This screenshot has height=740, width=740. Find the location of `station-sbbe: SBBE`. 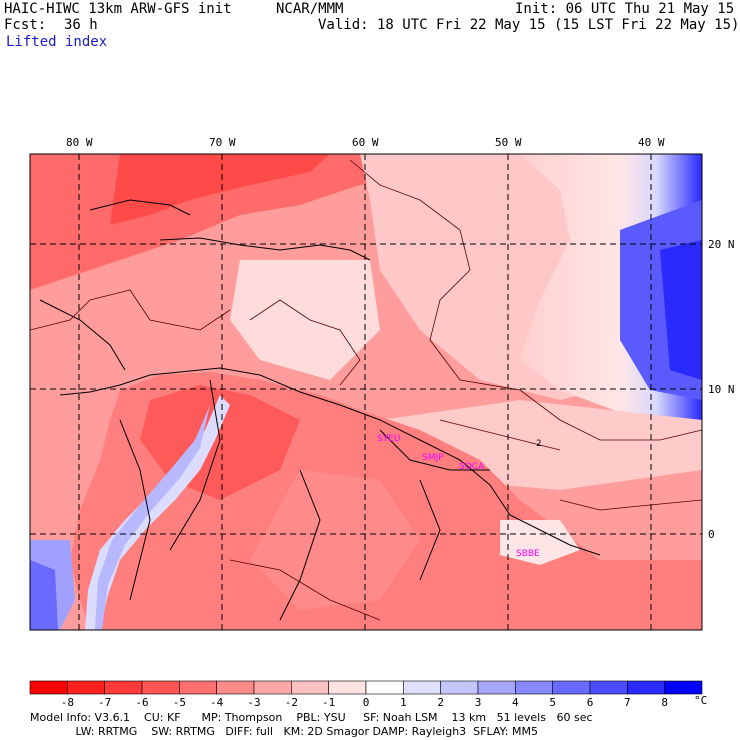

station-sbbe: SBBE is located at coordinates (528, 554).